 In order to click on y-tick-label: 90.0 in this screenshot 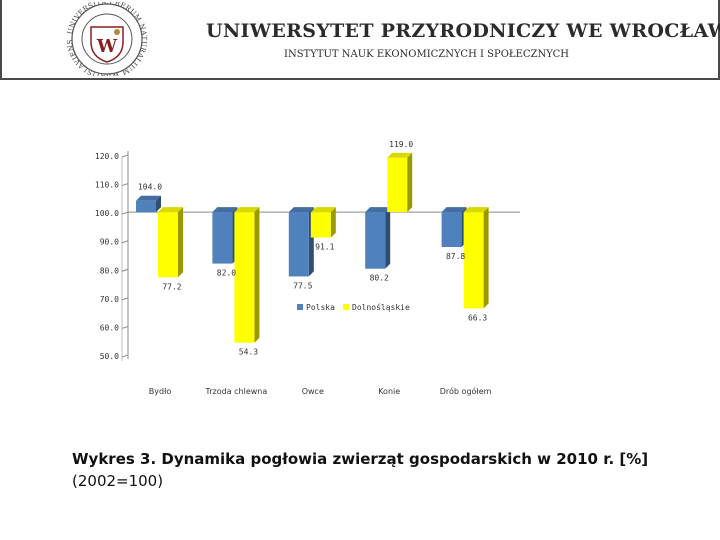, I will do `click(109, 242)`.